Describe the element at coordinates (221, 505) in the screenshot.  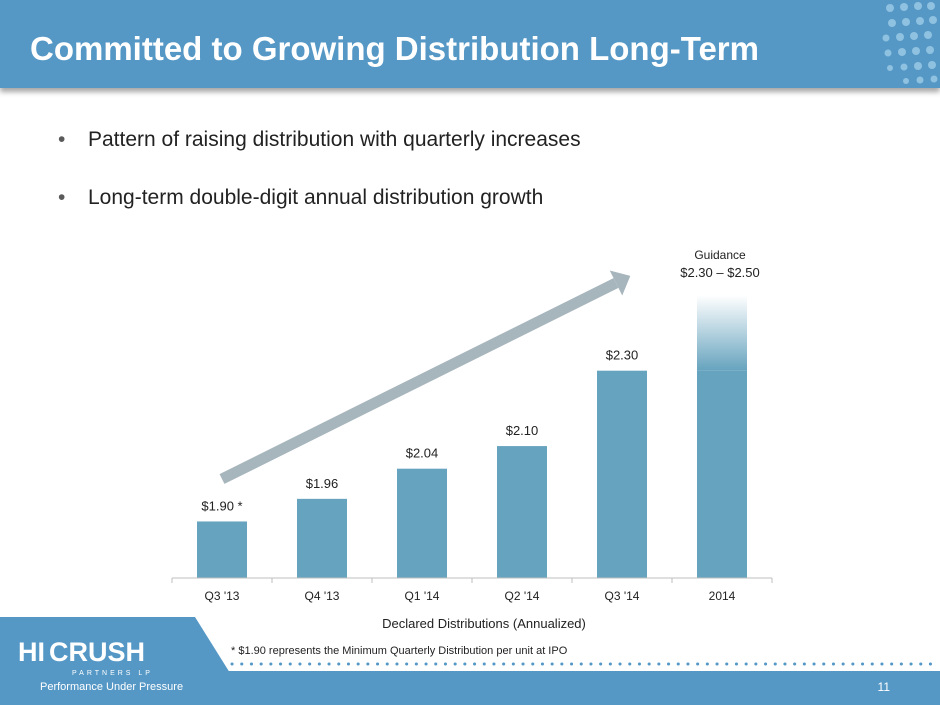
I see `bar-value-label: $1.90 *` at that location.